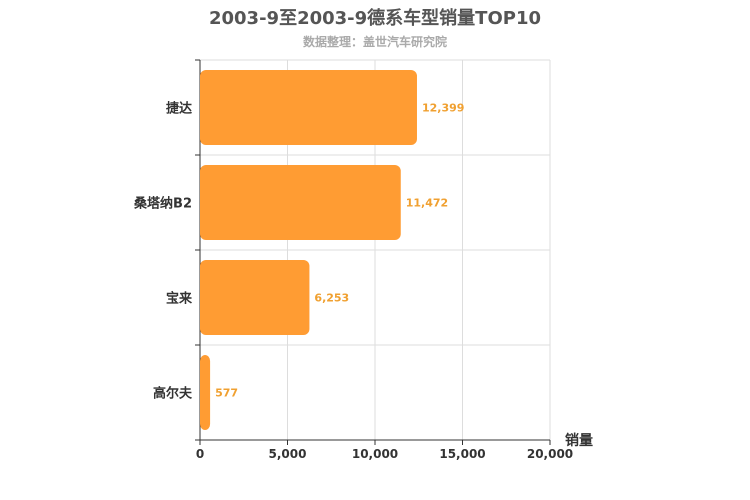 The width and height of the screenshot is (750, 500). Describe the element at coordinates (427, 203) in the screenshot. I see `data-label: 11,472` at that location.